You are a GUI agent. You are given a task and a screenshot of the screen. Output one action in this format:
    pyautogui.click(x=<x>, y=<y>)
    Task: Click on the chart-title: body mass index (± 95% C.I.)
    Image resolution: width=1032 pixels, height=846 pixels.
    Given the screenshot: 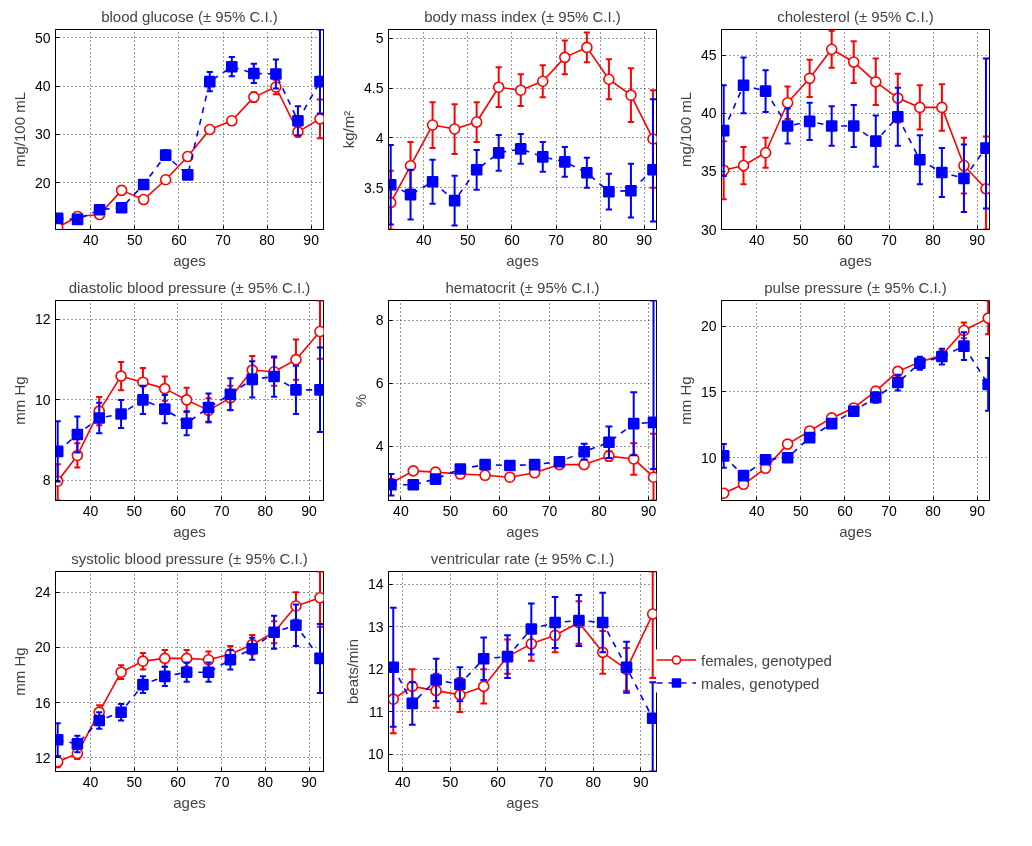 What is the action you would take?
    pyautogui.click(x=522, y=16)
    